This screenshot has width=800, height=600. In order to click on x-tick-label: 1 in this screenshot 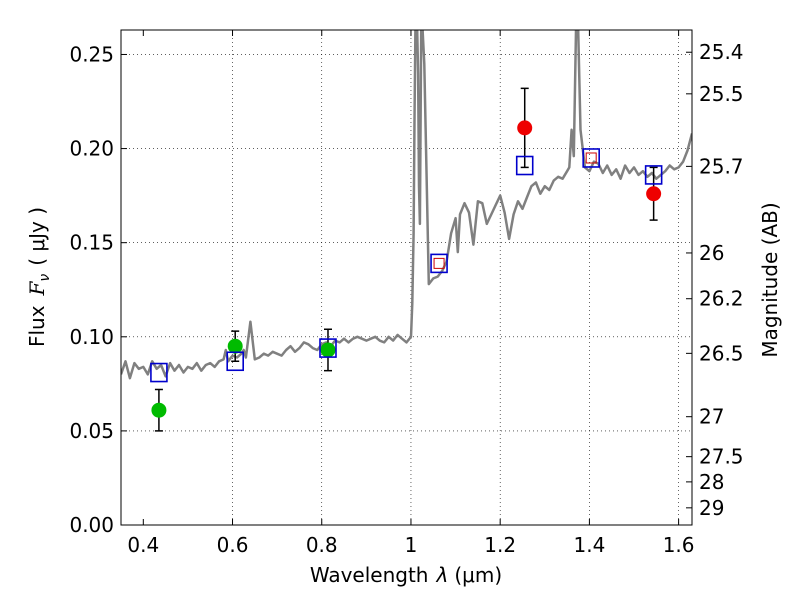, I will do `click(411, 545)`.